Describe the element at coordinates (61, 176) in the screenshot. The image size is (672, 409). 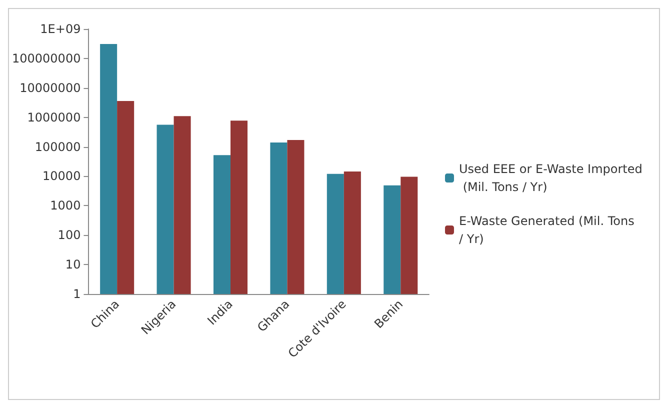
I see `y-tick-label: 10000` at that location.